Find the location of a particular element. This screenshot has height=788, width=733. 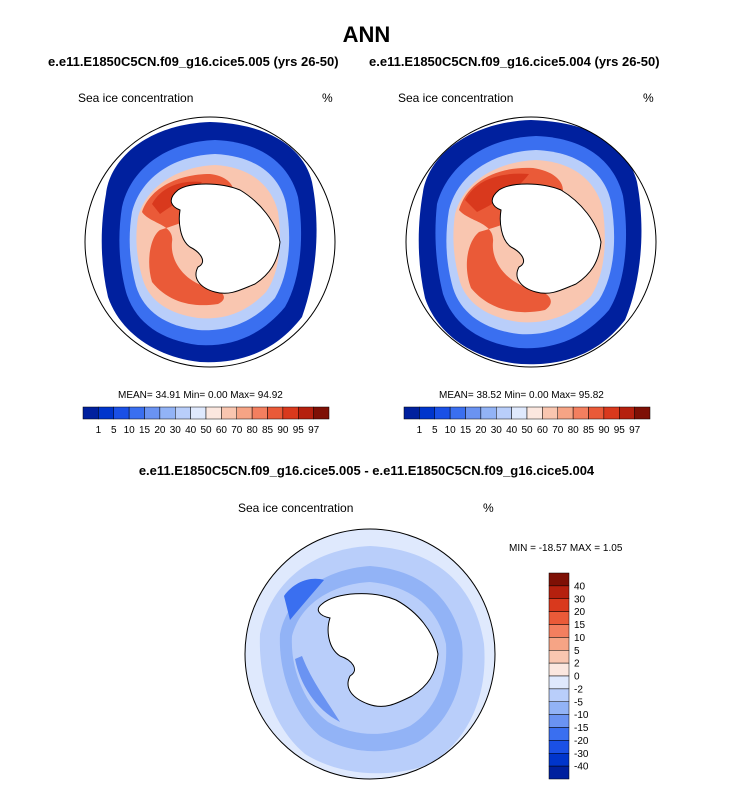

panel-2-units: % is located at coordinates (648, 98).